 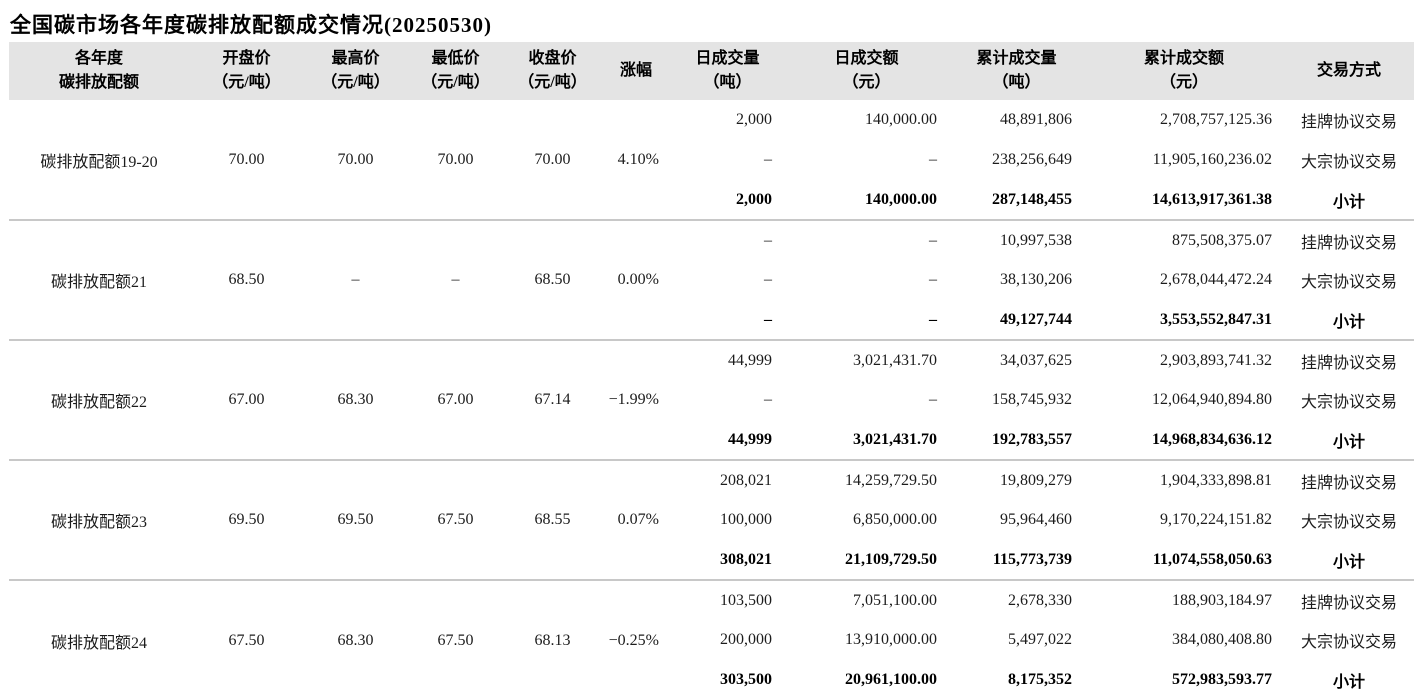 I want to click on col-header-change-percent: 涨幅, so click(x=636, y=71).